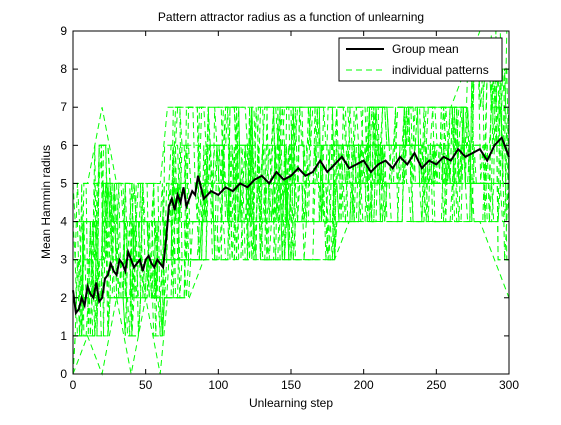 This screenshot has width=561, height=425. Describe the element at coordinates (440, 70) in the screenshot. I see `legend-label-individual-patterns: individual patterns` at that location.